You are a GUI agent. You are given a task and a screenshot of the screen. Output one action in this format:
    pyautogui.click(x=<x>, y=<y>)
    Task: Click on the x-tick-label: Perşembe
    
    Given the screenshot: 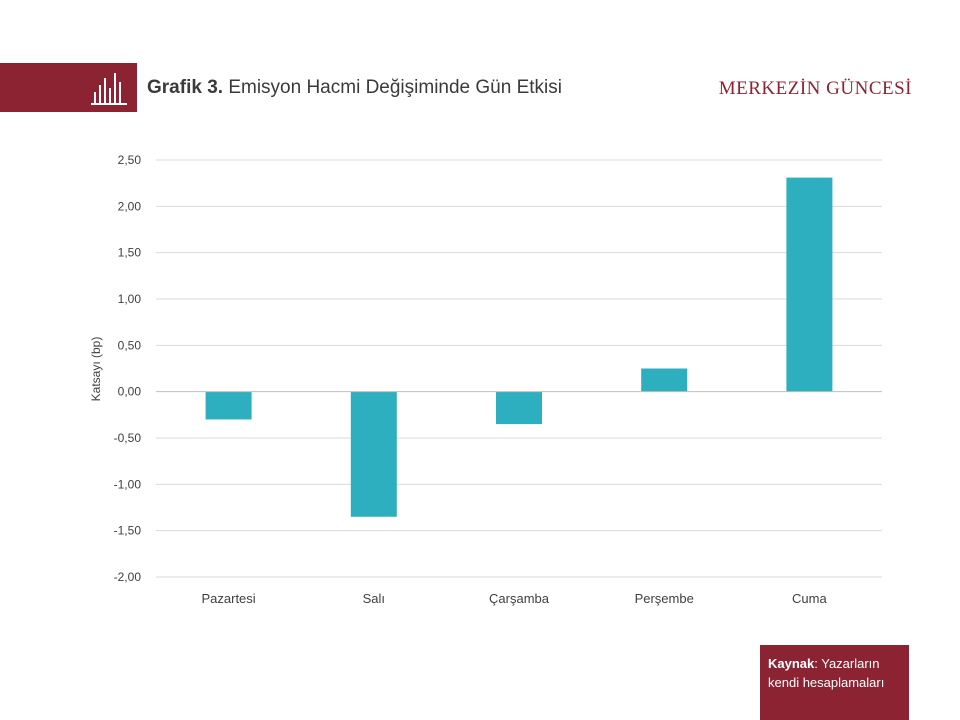 What is the action you would take?
    pyautogui.click(x=664, y=598)
    